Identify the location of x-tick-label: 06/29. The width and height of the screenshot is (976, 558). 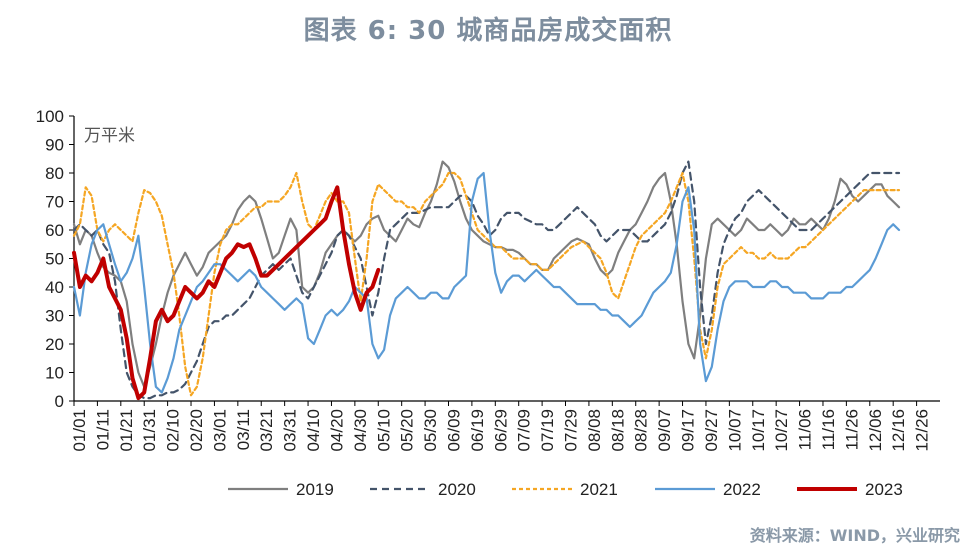
(500, 430).